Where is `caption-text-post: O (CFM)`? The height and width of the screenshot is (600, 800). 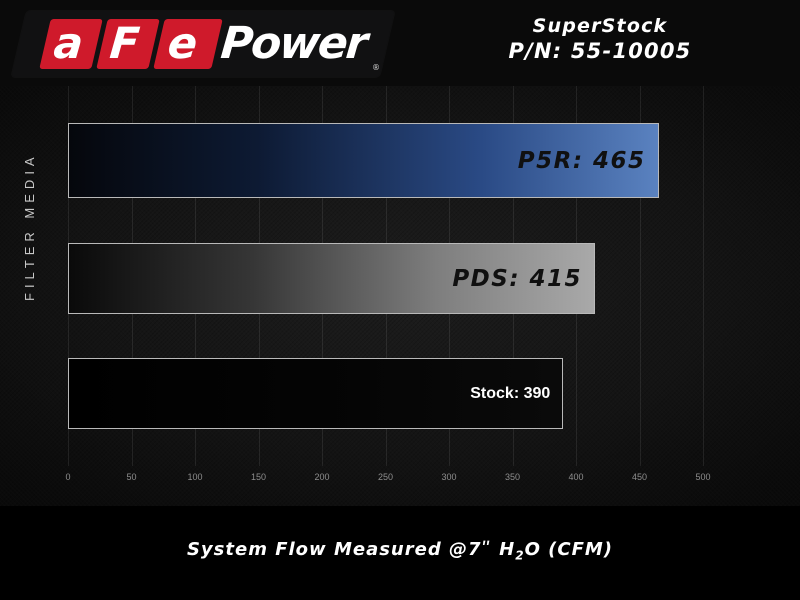 caption-text-post: O (CFM) is located at coordinates (569, 549).